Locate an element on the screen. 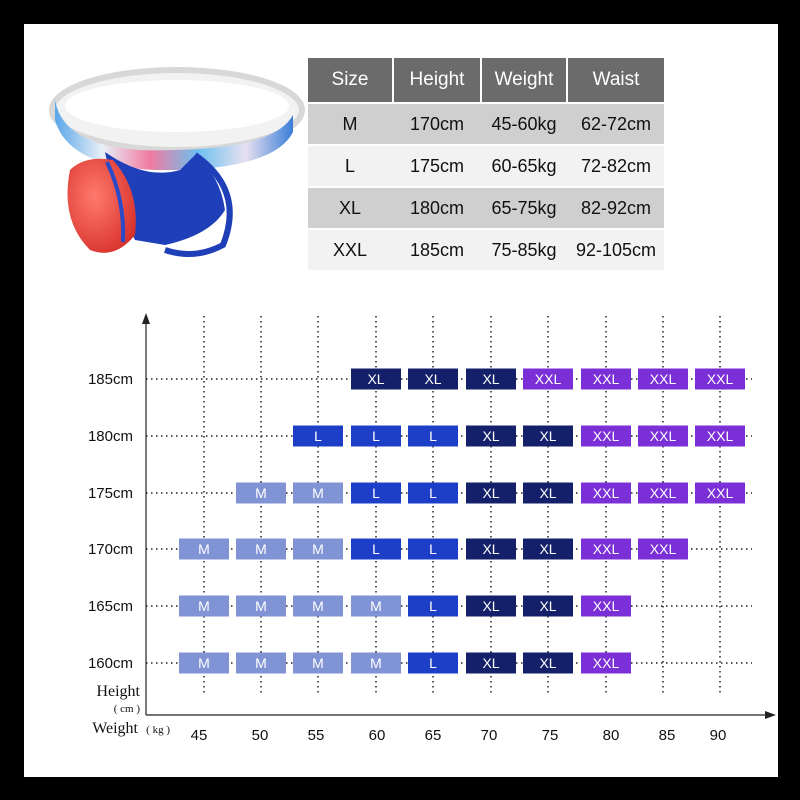  table-cell: M is located at coordinates (350, 123).